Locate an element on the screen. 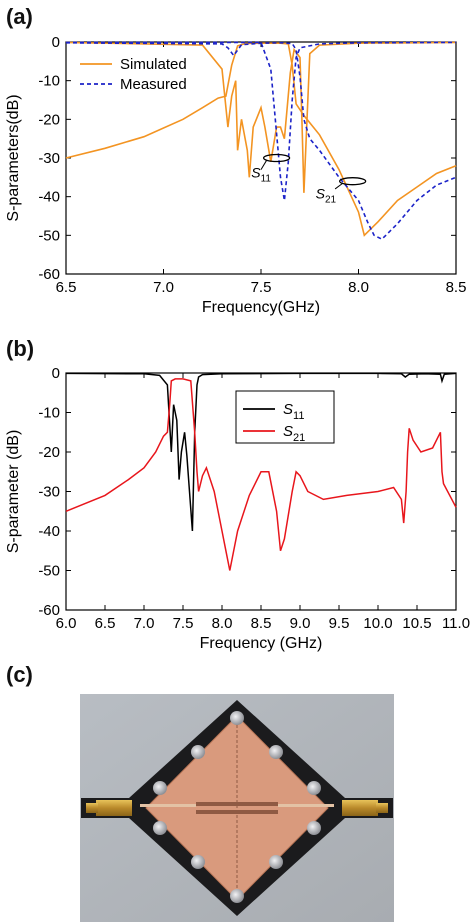  chart-a-s21-pointer is located at coordinates (339, 186).